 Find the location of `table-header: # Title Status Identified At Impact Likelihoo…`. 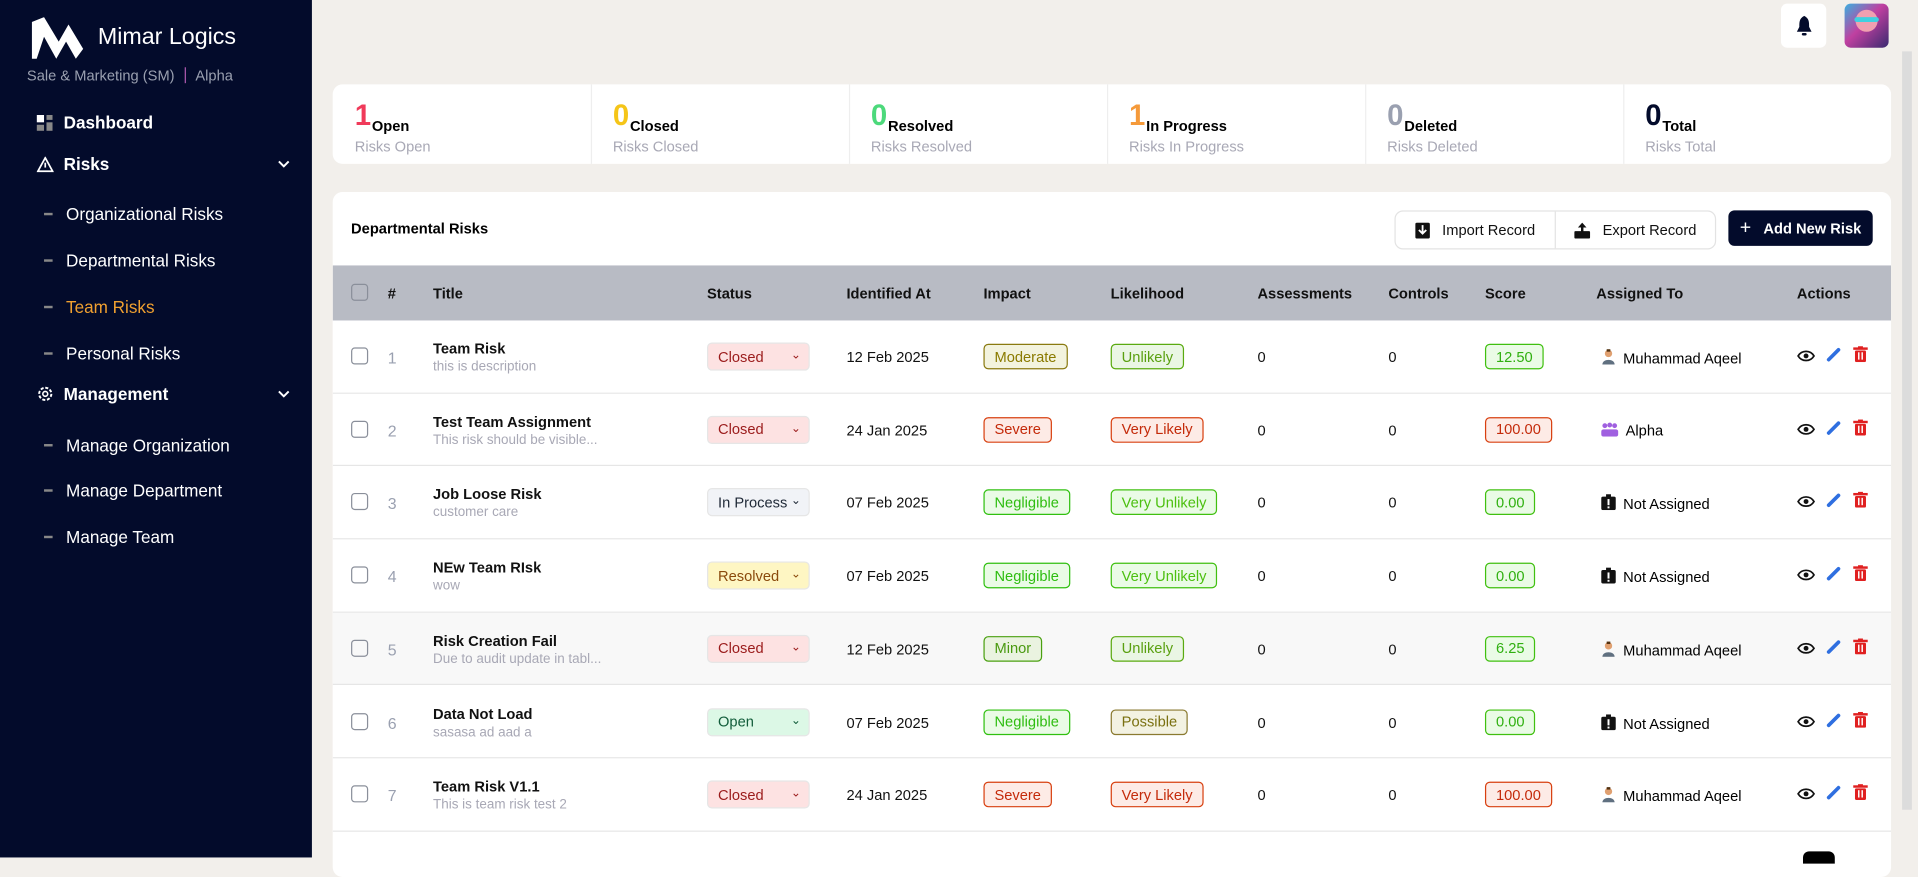

table-header: # Title Status Identified At Impact Likelihoo… is located at coordinates (1112, 293).